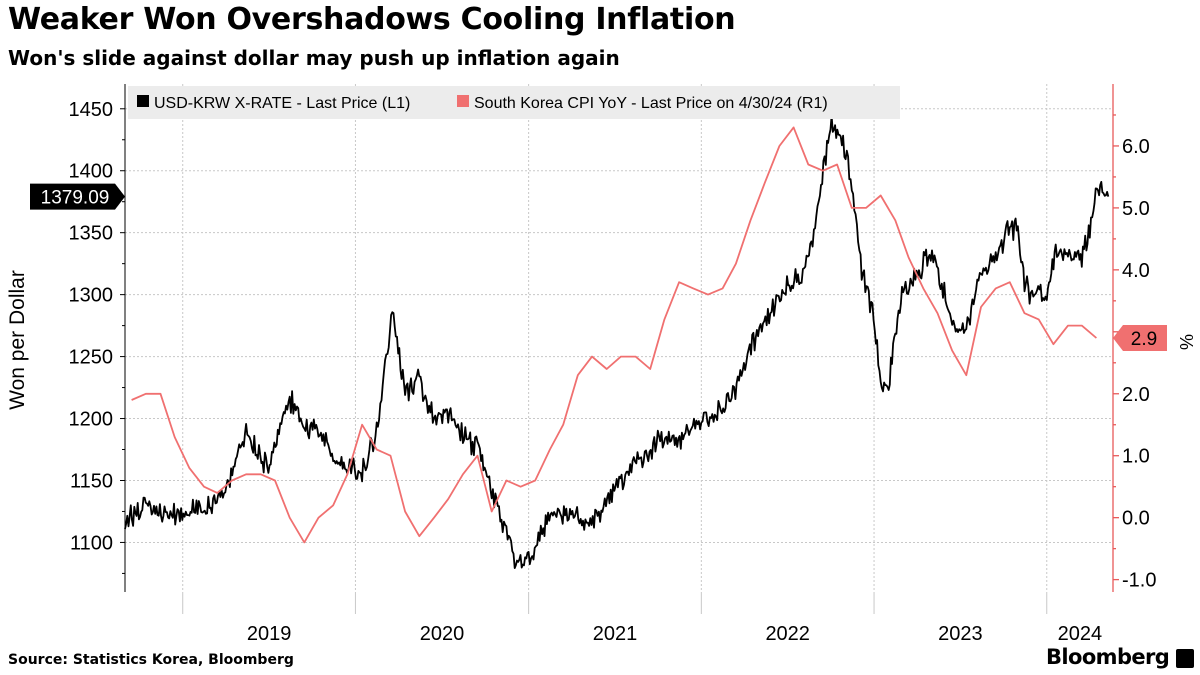  Describe the element at coordinates (91, 543) in the screenshot. I see `y-tick-label: 1100` at that location.